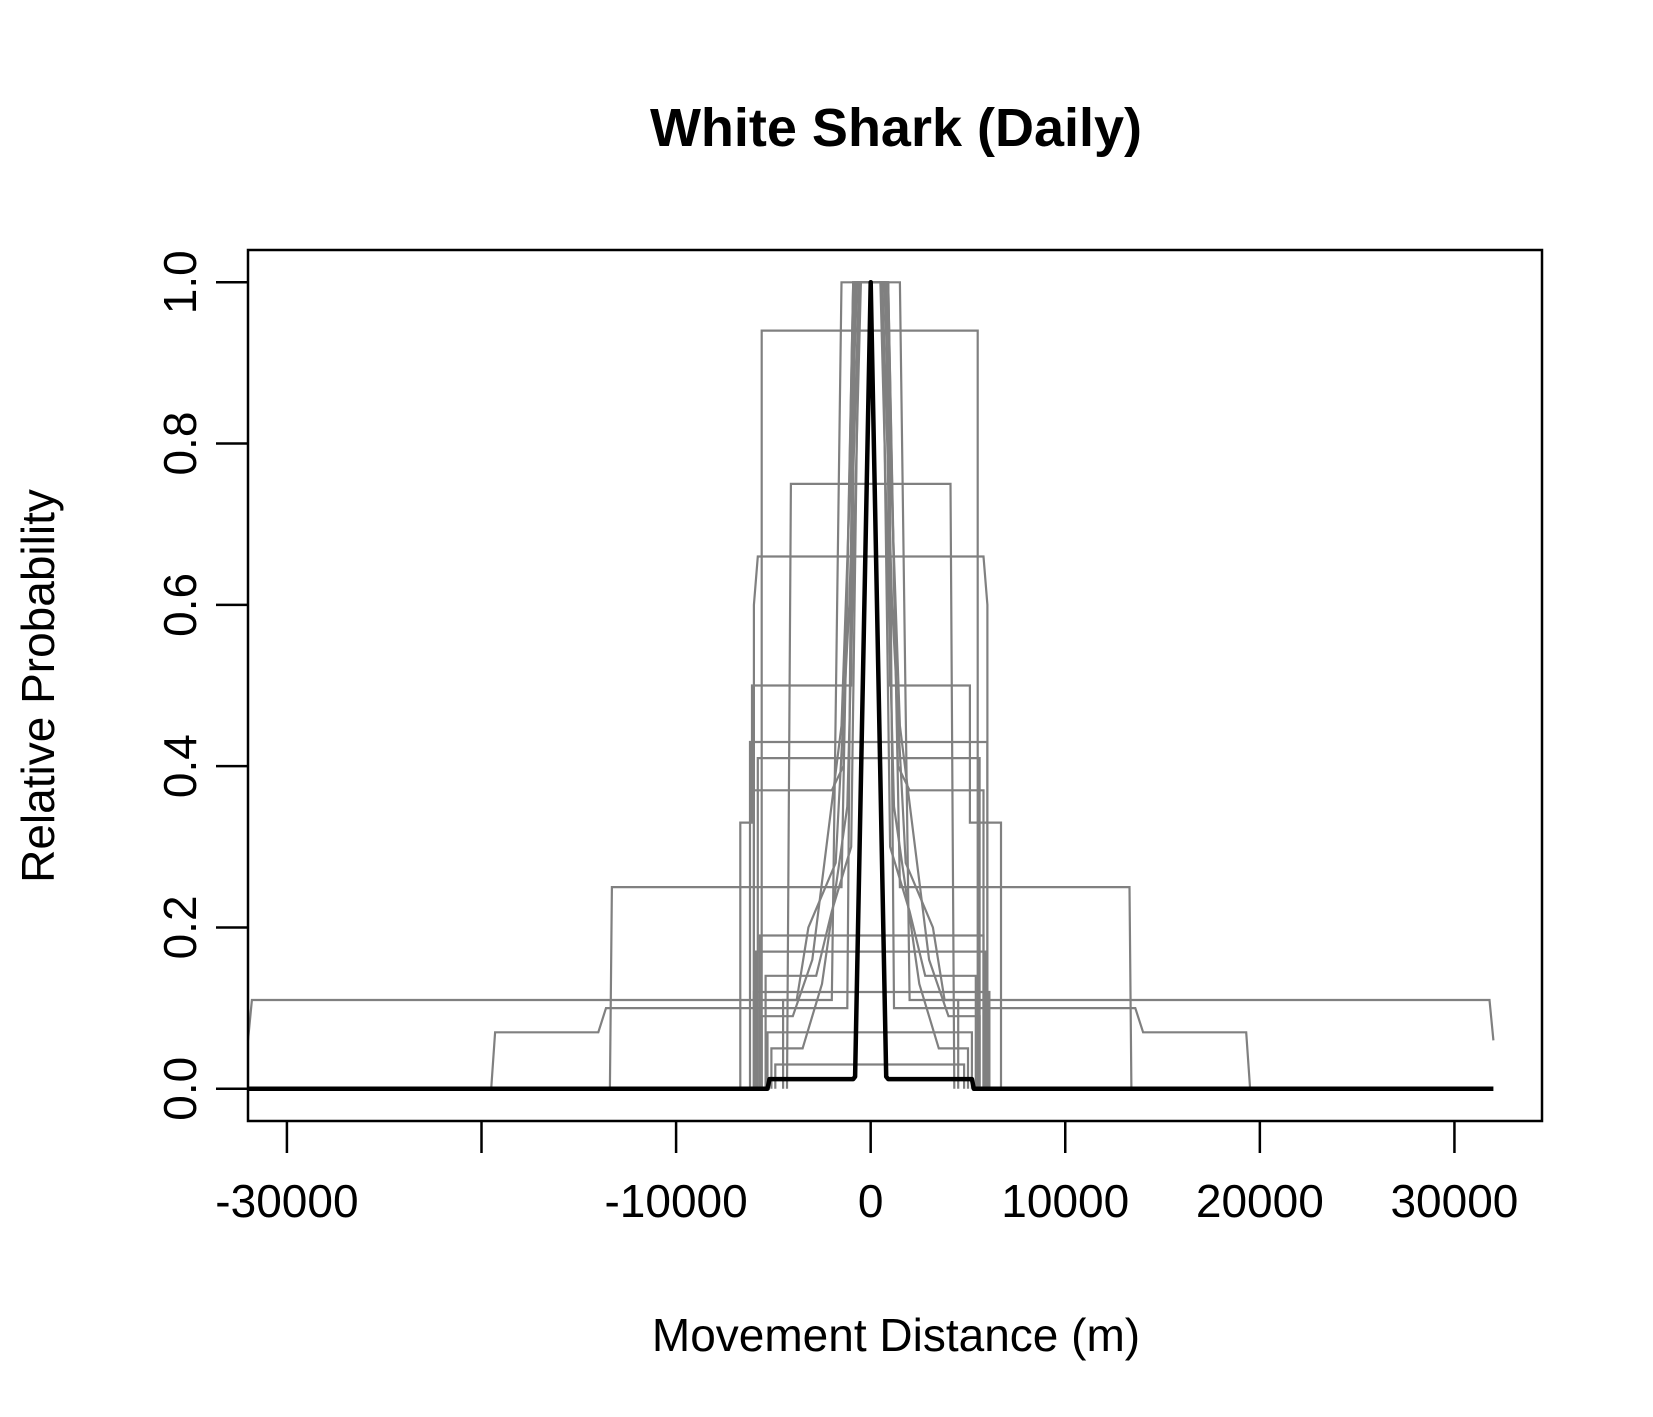  Describe the element at coordinates (1260, 1201) in the screenshot. I see `x-tick-label-5: 20000` at that location.